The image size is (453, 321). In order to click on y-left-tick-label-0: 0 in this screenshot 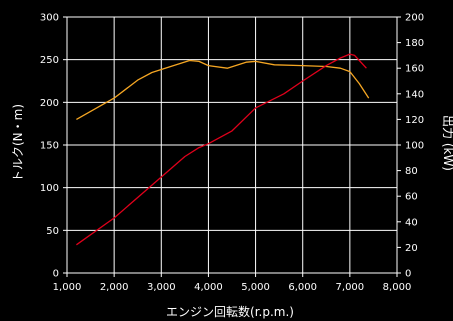, I will do `click(56, 274)`.